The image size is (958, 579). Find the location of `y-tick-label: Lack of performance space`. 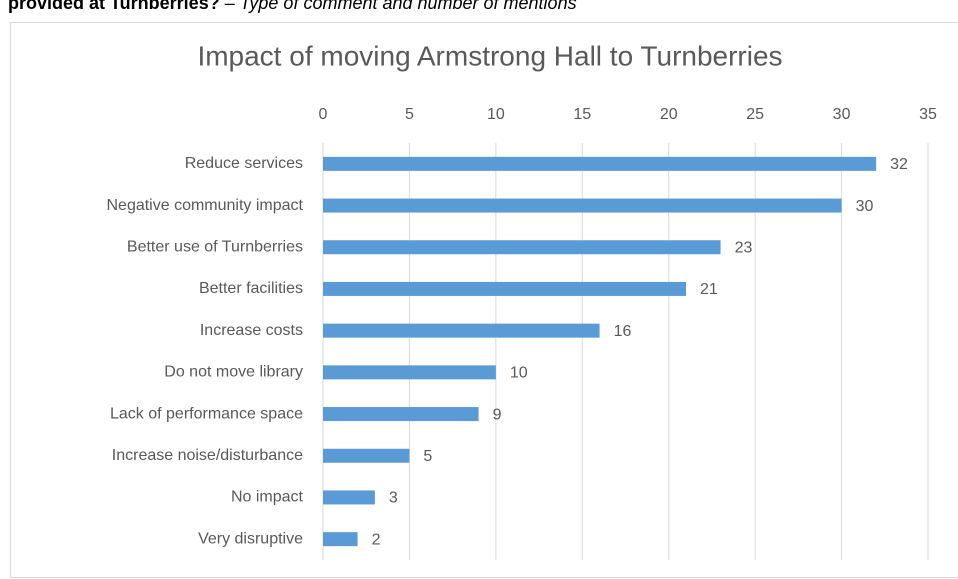

y-tick-label: Lack of performance space is located at coordinates (206, 413).